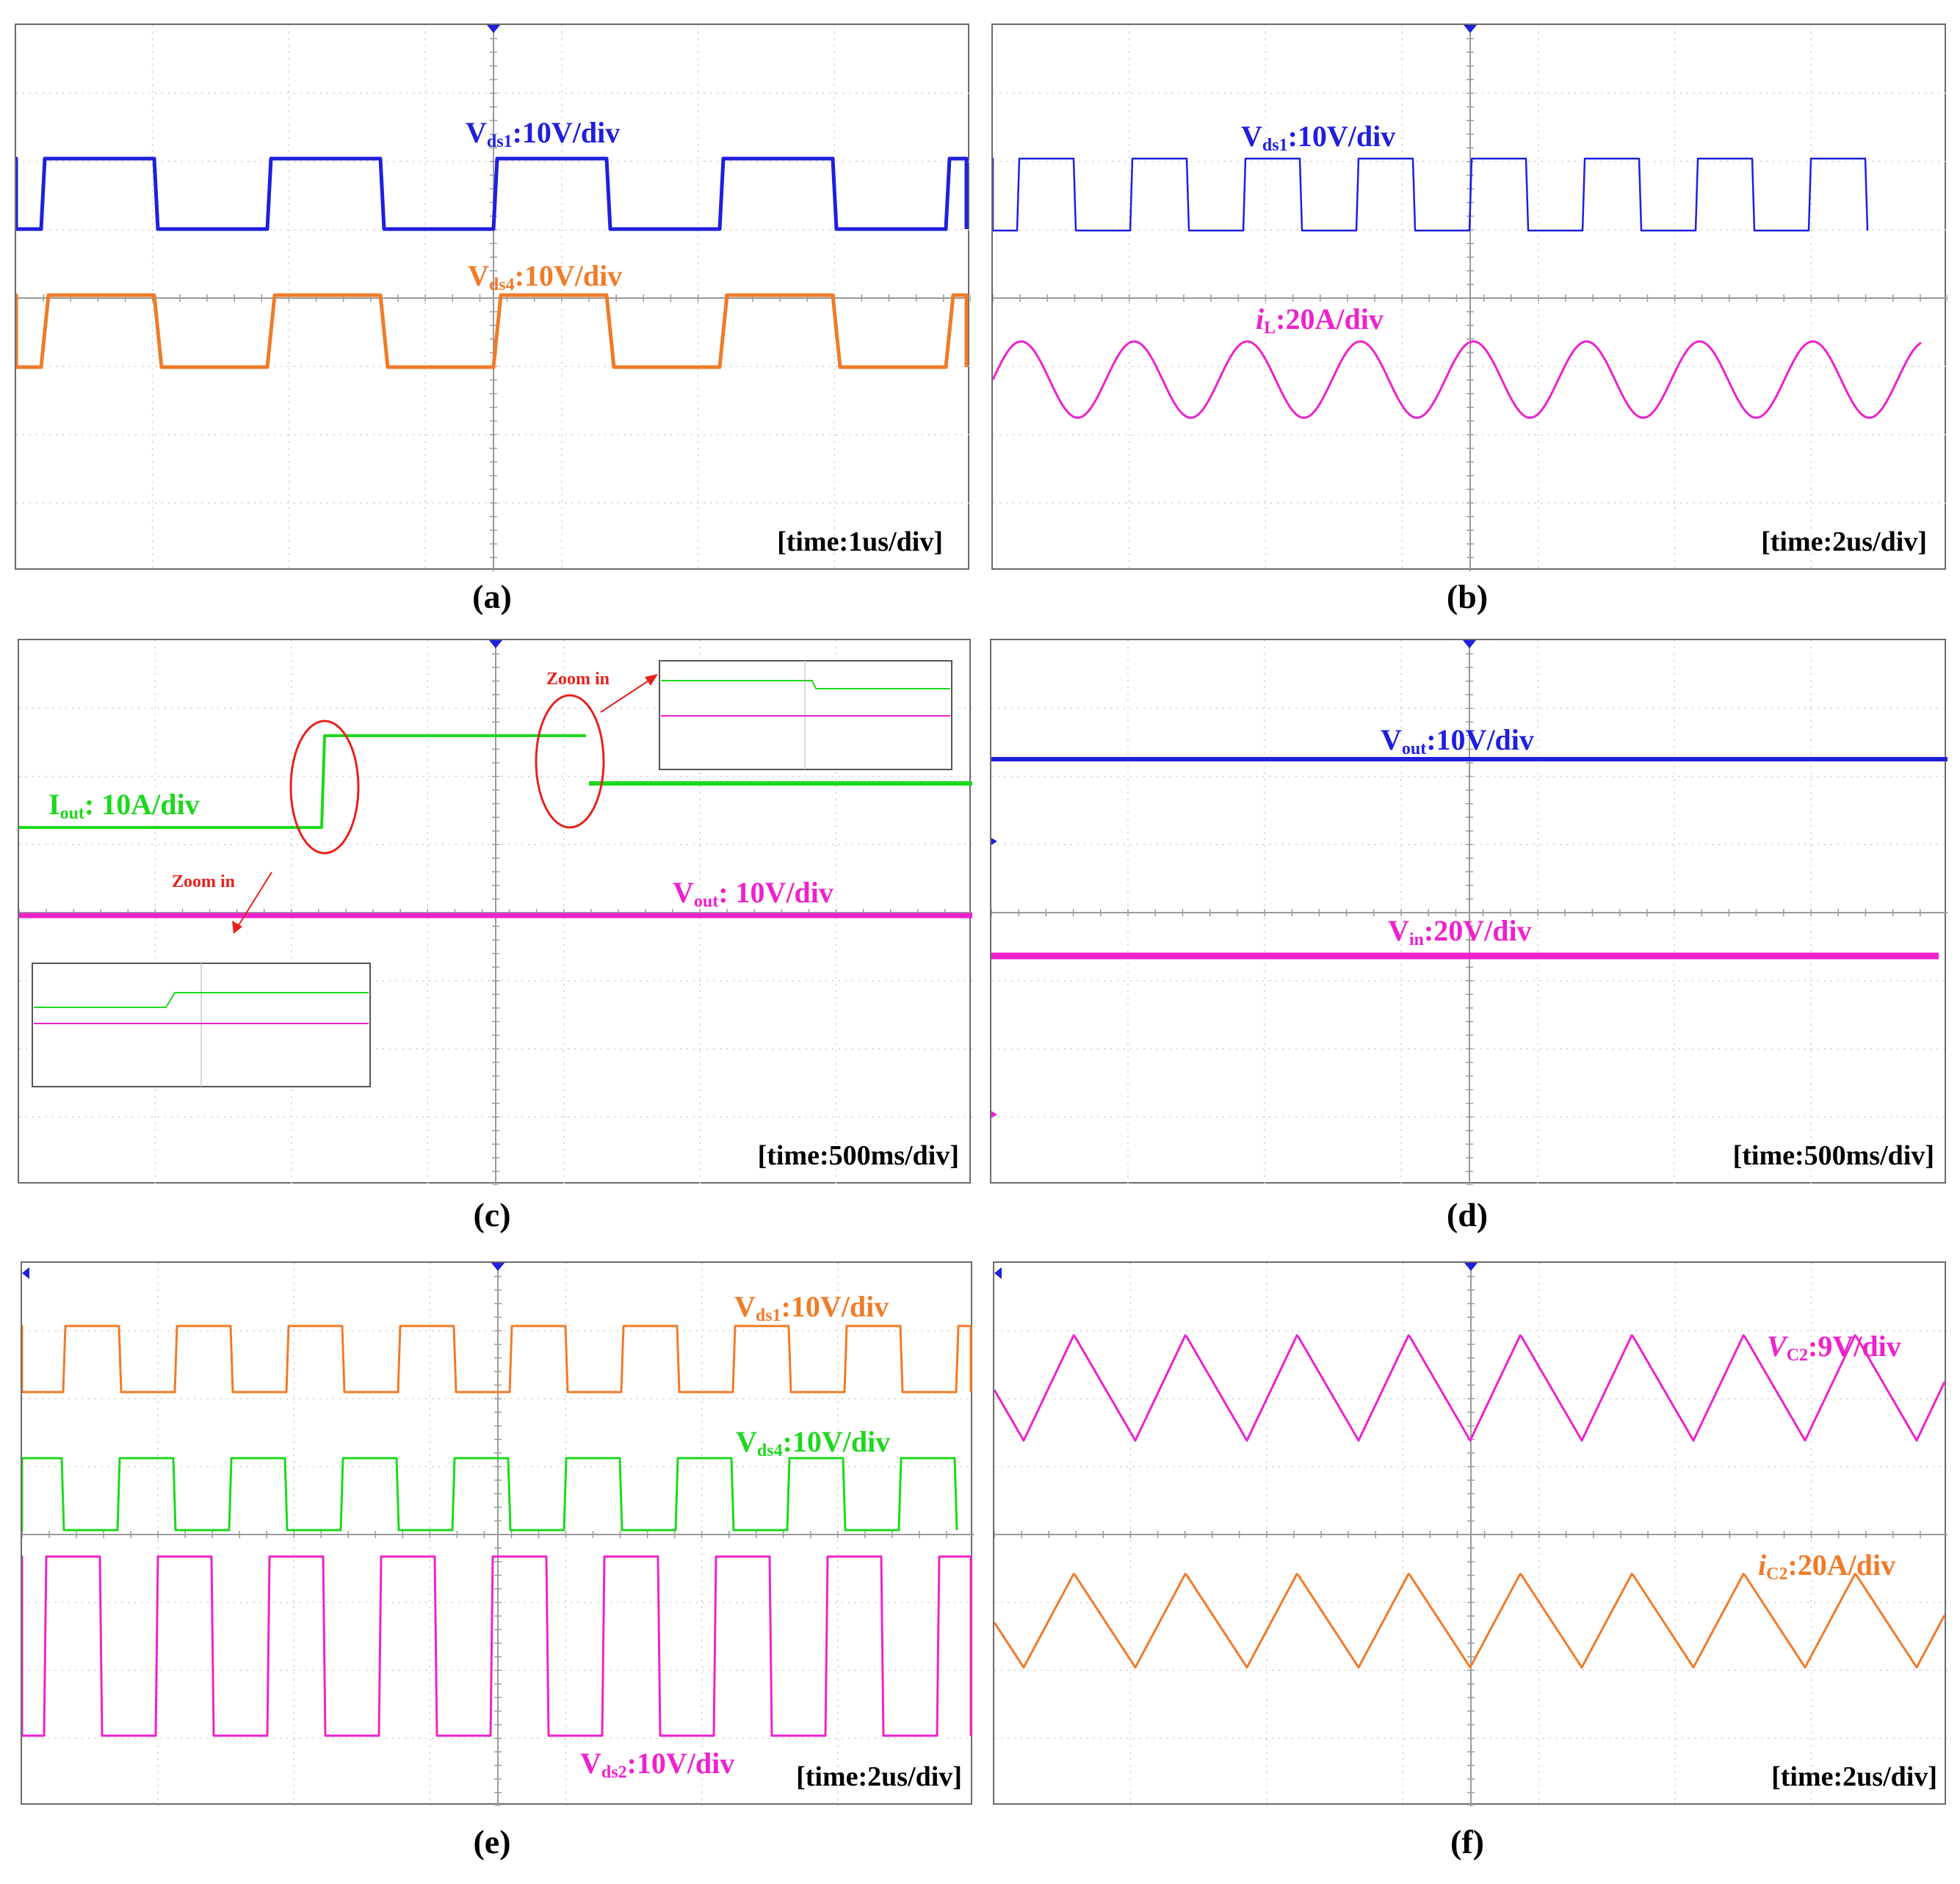  Describe the element at coordinates (1320, 320) in the screenshot. I see `label-il-b: iL:20A/div` at that location.